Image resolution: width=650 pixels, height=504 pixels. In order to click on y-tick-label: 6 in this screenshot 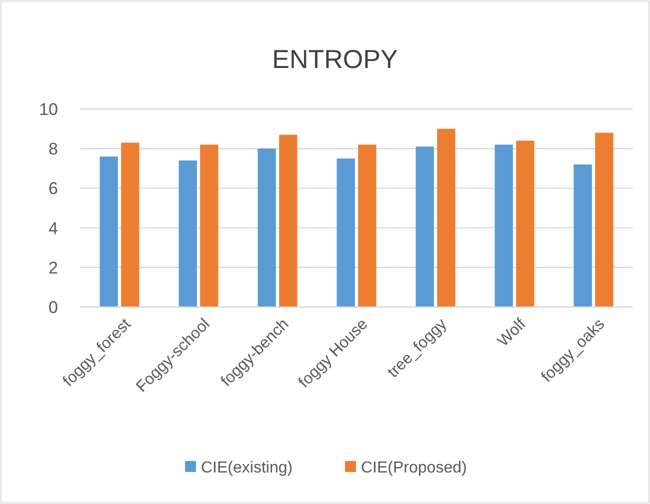, I will do `click(53, 188)`.